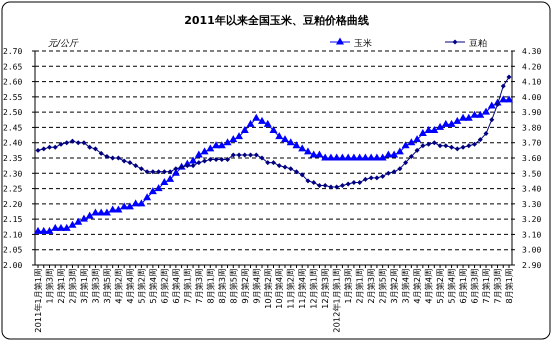  I want to click on y-axis-title: 元/公斤, so click(64, 43).